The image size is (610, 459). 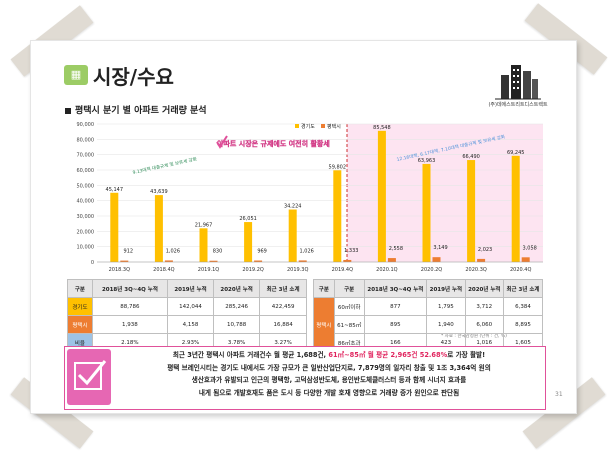 What do you see at coordinates (218, 252) in the screenshot?
I see `data-label-pyeongtaek: 830` at bounding box center [218, 252].